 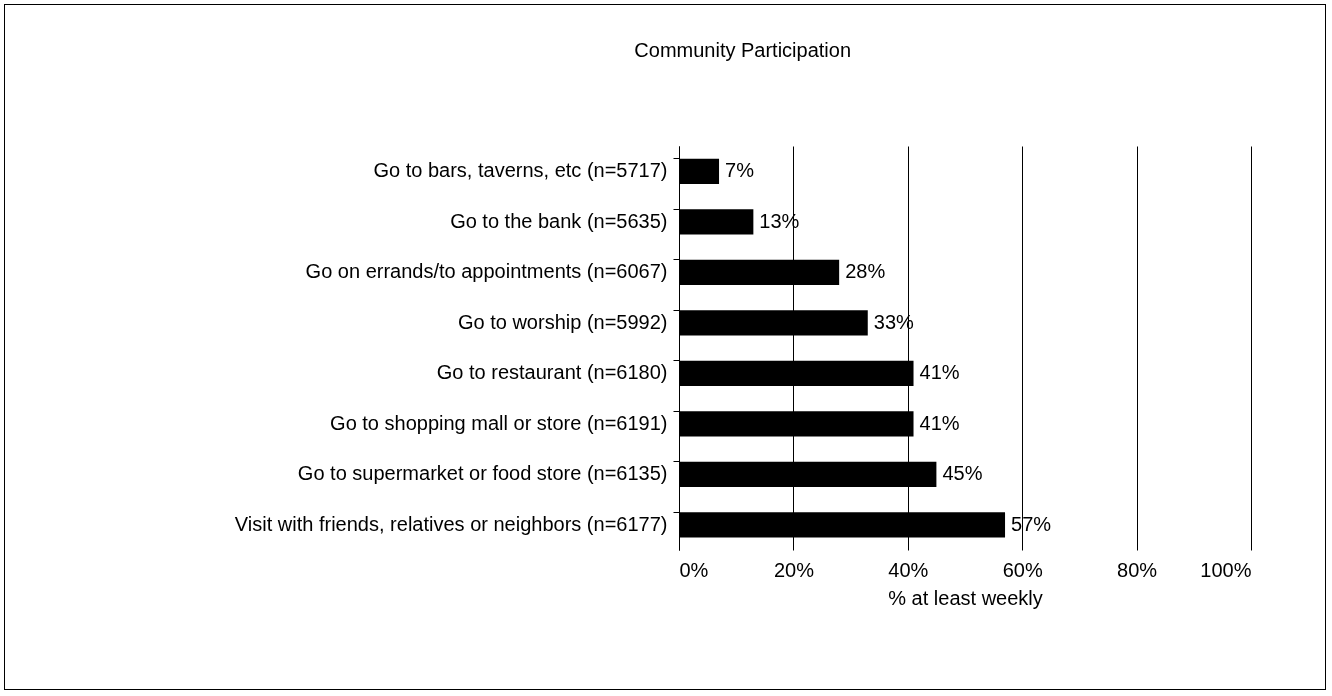 What do you see at coordinates (794, 569) in the screenshot?
I see `x-tick-label: 20%` at bounding box center [794, 569].